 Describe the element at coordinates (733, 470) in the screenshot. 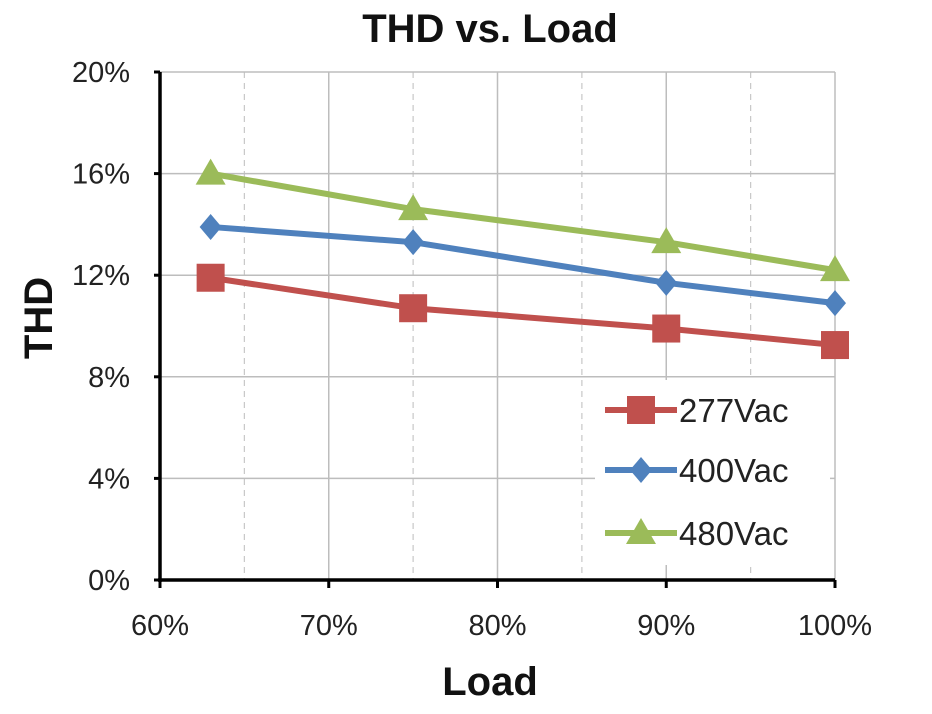

I see `legend-label: 400Vac` at that location.